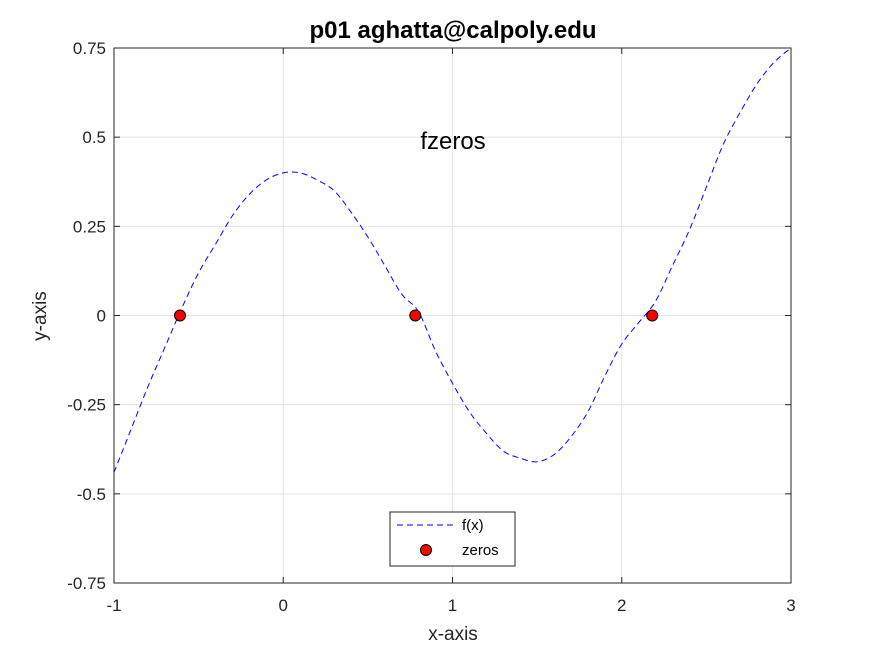 This screenshot has height=661, width=875. What do you see at coordinates (480, 550) in the screenshot?
I see `legend-label-zeros: zeros` at bounding box center [480, 550].